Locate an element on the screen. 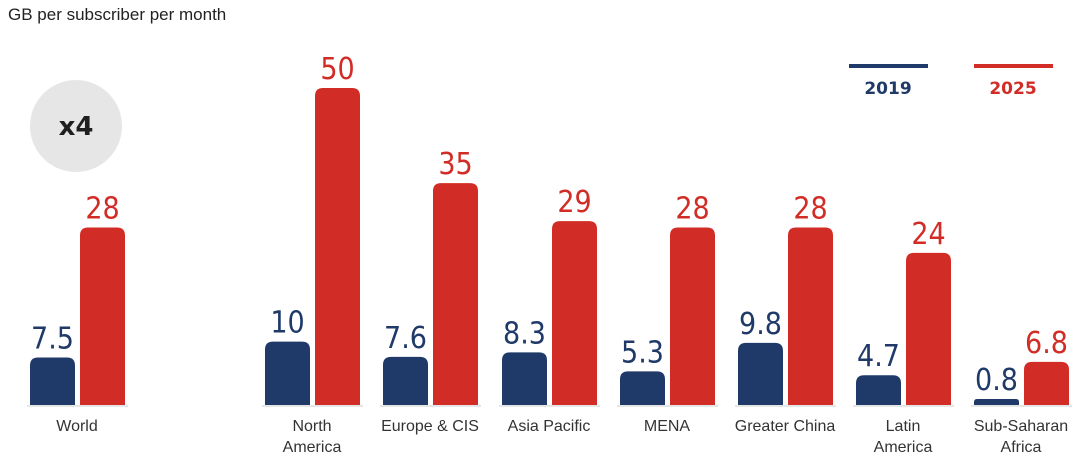 Image resolution: width=1080 pixels, height=464 pixels. value-label-2019-greater-china: 9.8 is located at coordinates (760, 324).